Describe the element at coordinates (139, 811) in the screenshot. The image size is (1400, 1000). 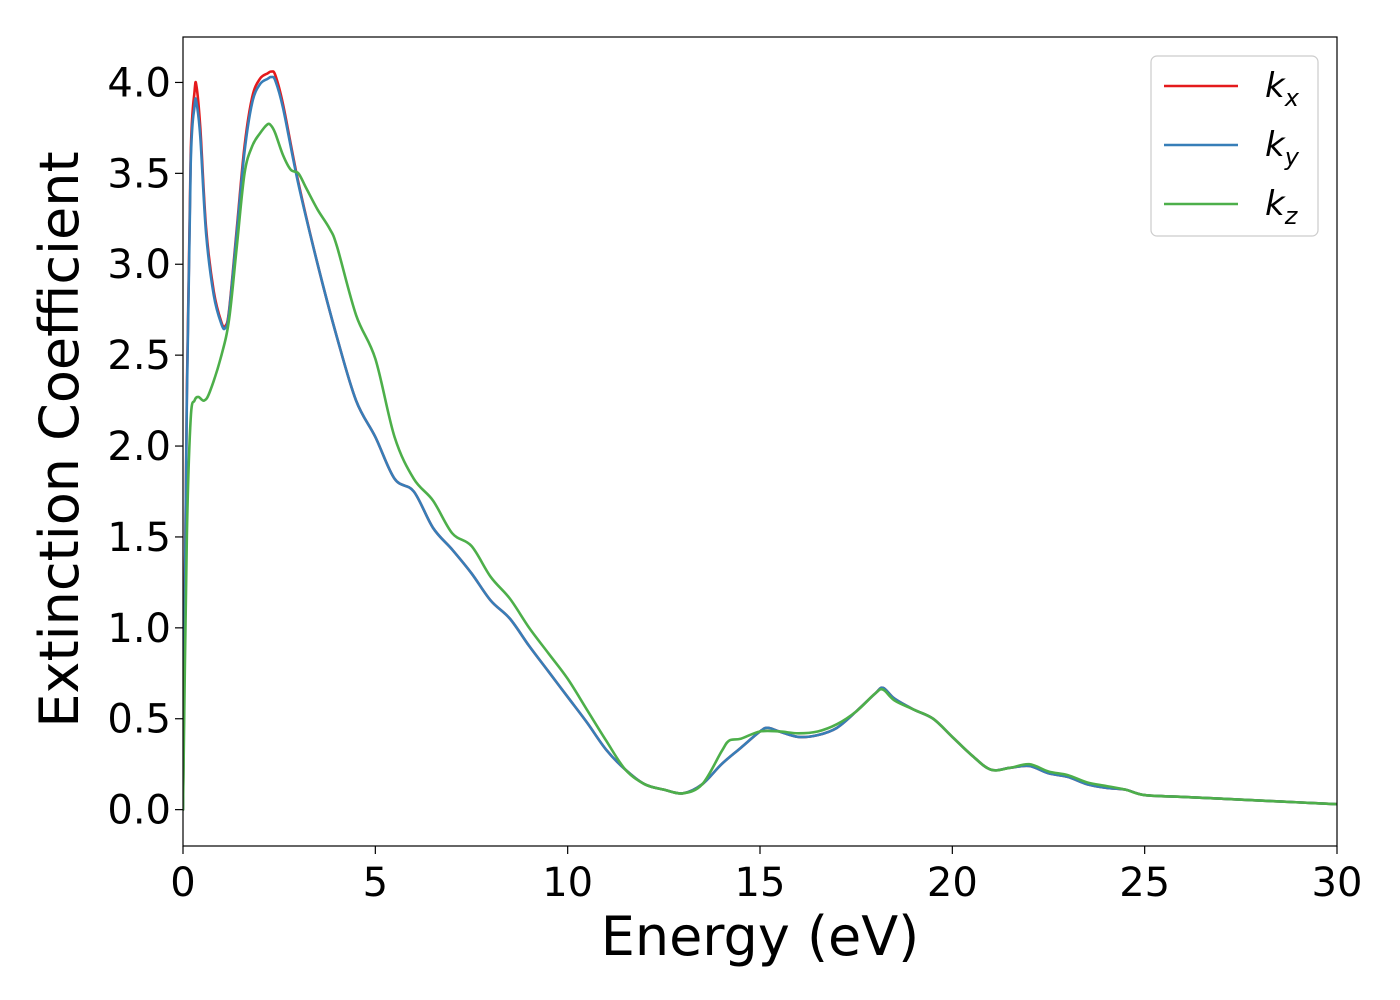
I see `y-tick-label: 0.0` at that location.